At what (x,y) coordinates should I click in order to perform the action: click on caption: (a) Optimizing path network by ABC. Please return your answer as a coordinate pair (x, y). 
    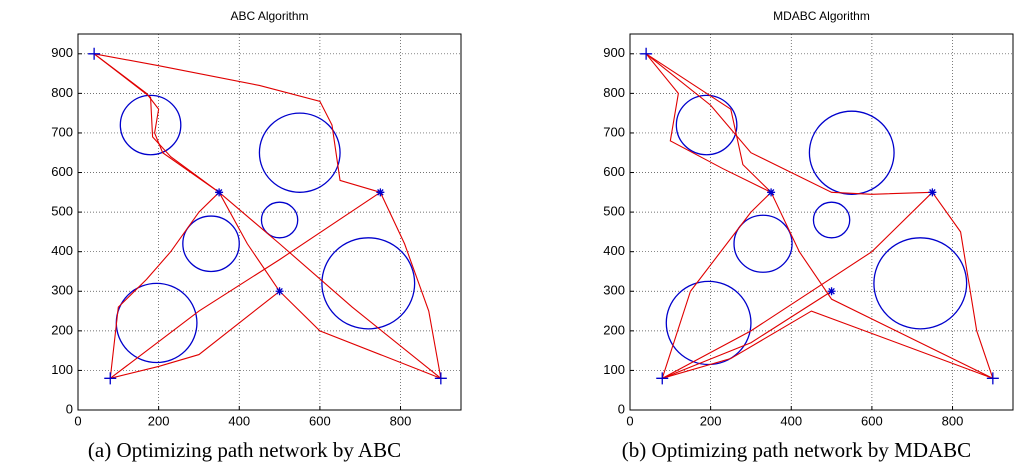
    Looking at the image, I should click on (244, 450).